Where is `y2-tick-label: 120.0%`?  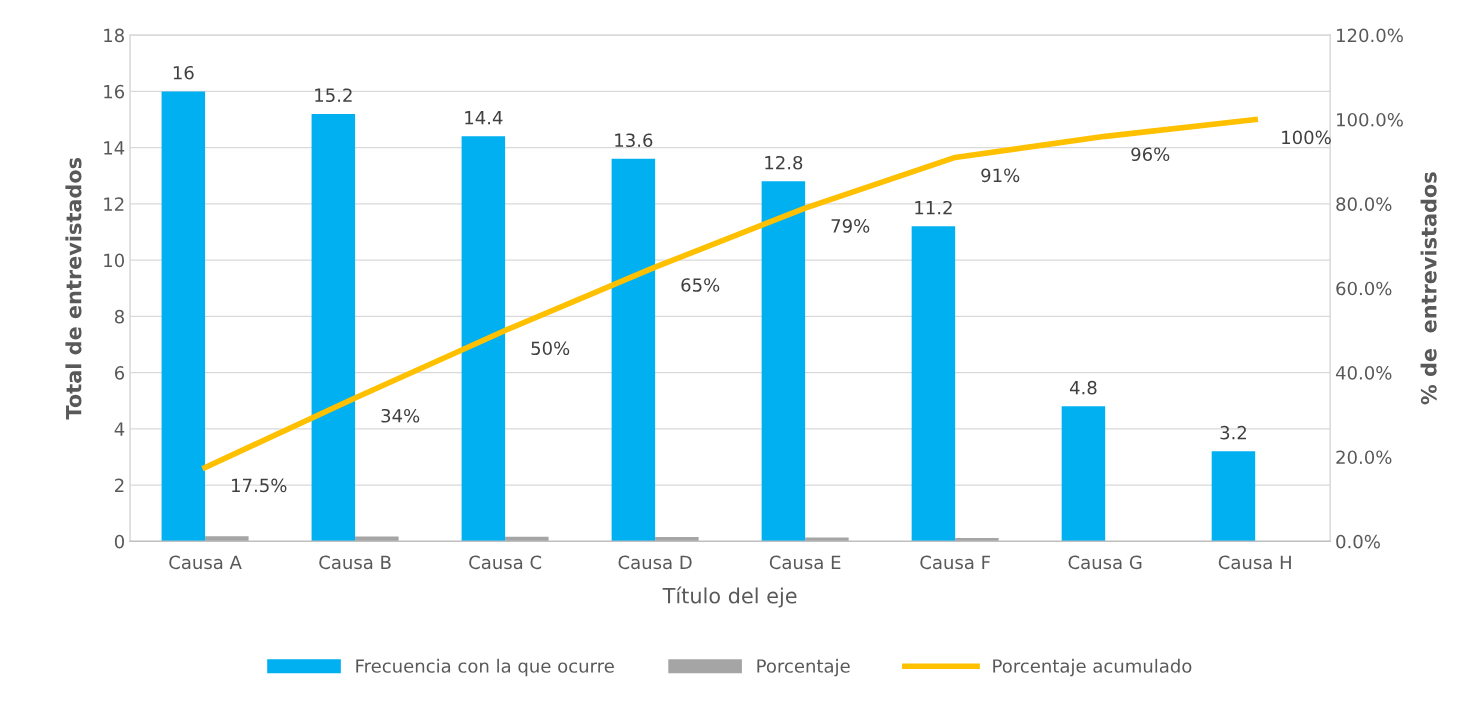 y2-tick-label: 120.0% is located at coordinates (1370, 35).